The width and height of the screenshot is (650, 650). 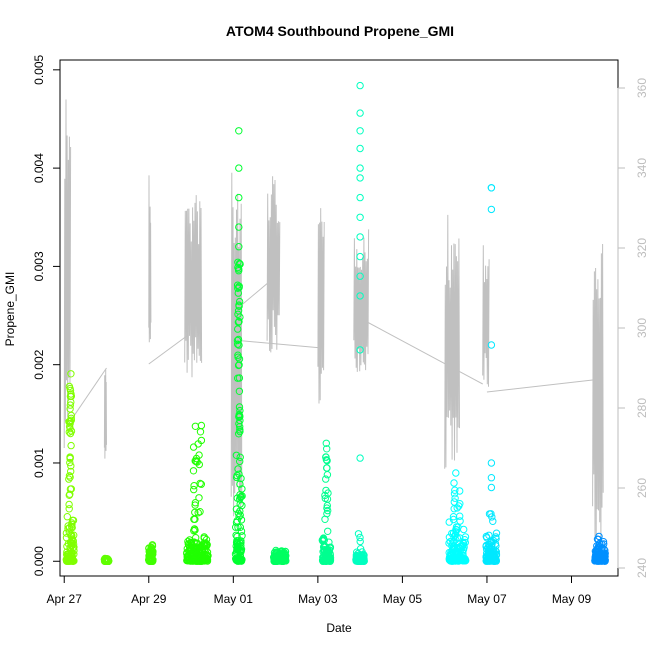 What do you see at coordinates (234, 599) in the screenshot?
I see `x-tick-label-2: May 01` at bounding box center [234, 599].